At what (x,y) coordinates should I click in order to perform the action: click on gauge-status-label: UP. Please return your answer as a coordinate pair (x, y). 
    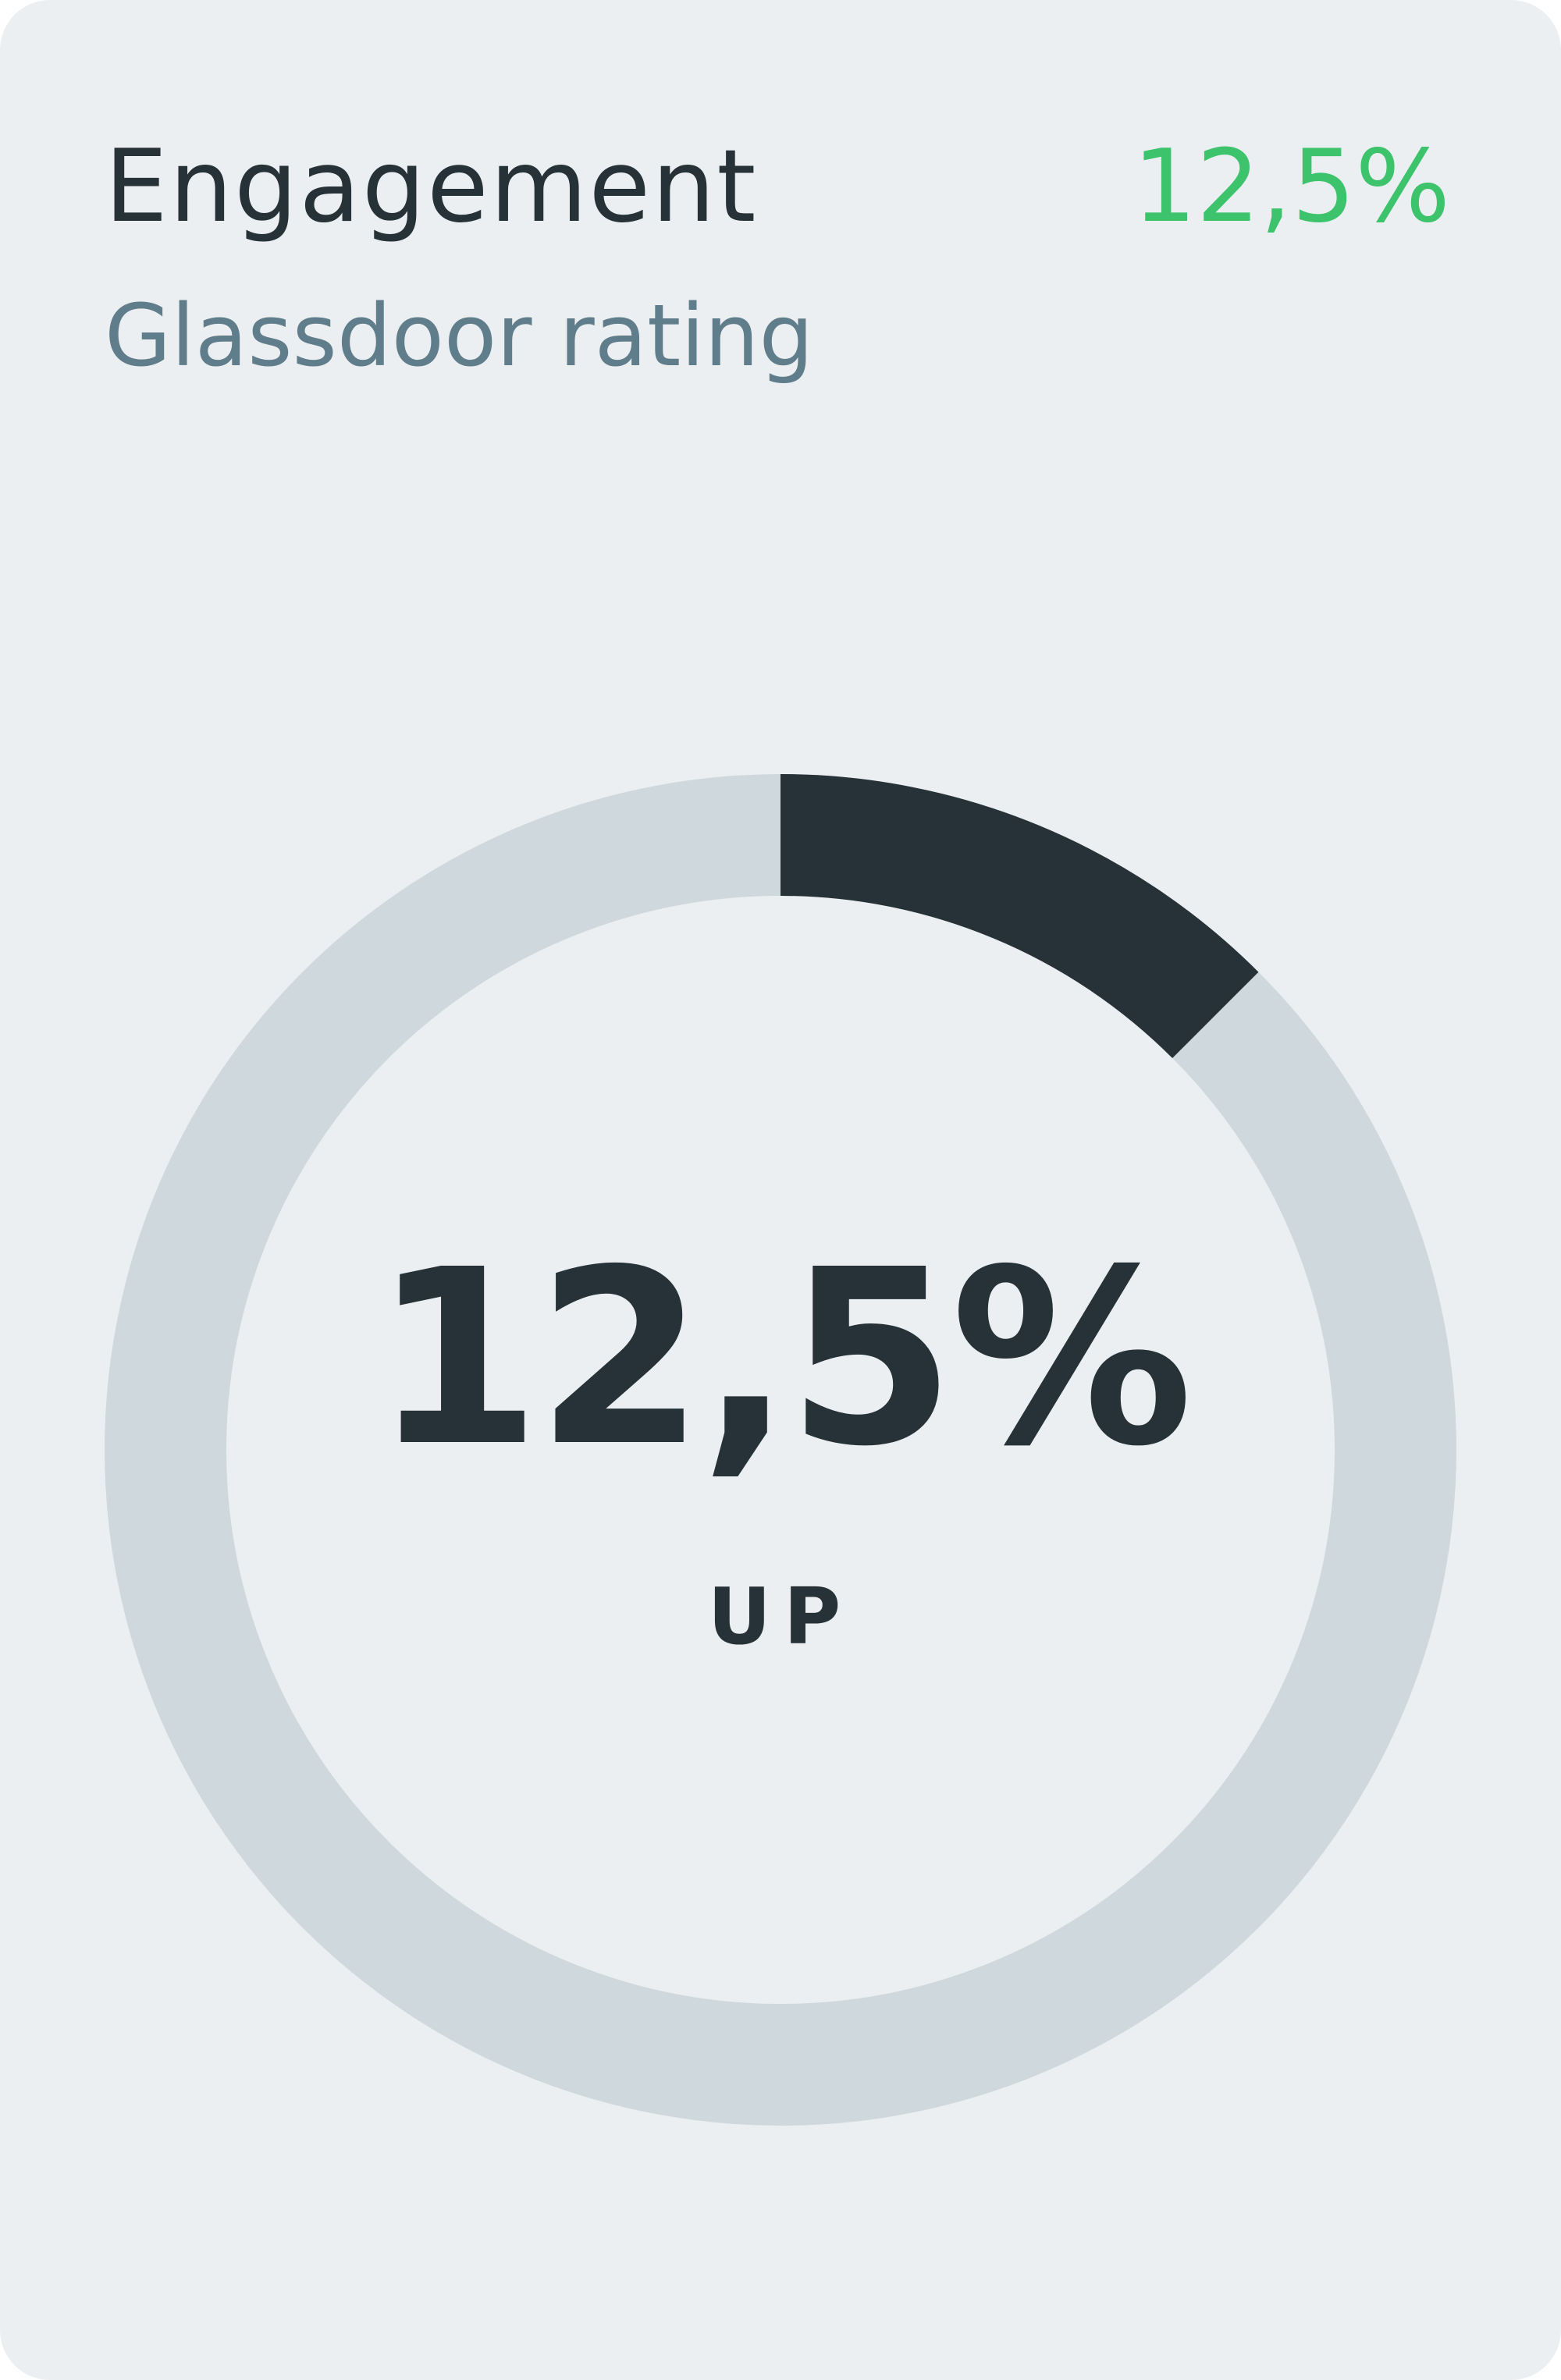
    Looking at the image, I should click on (781, 1617).